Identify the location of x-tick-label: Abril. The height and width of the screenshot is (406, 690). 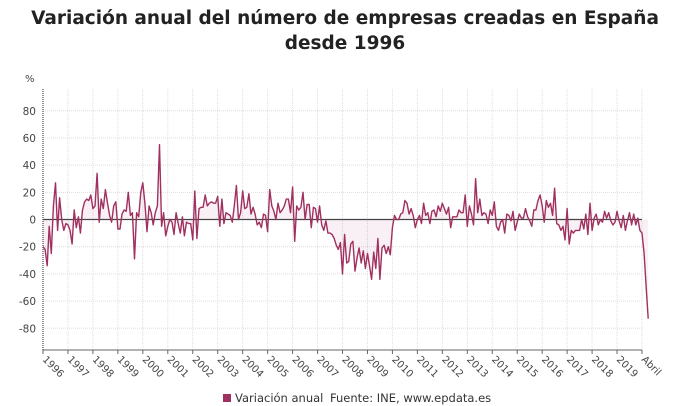
(651, 366).